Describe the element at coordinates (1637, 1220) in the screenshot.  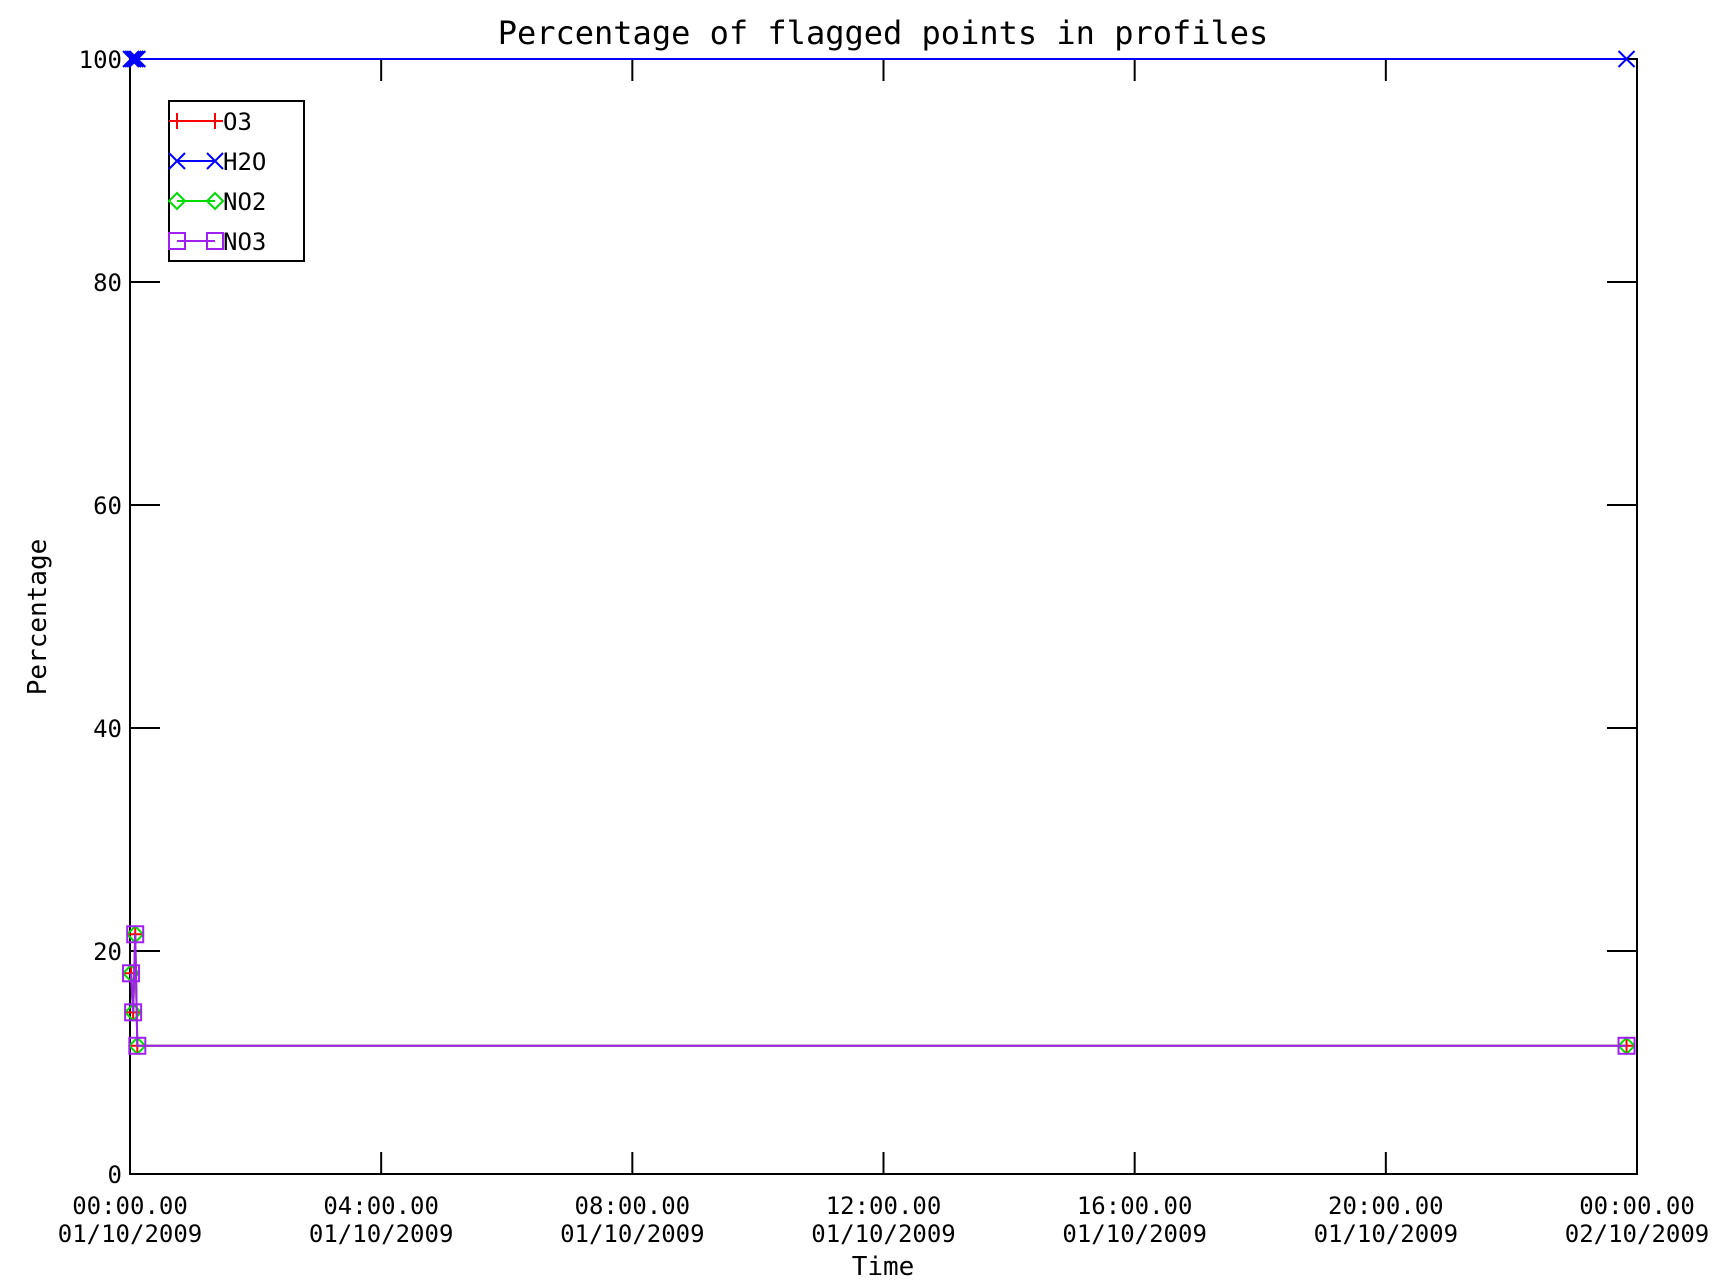
I see `x-tick-label: 00:00.00 02/10/2009` at that location.